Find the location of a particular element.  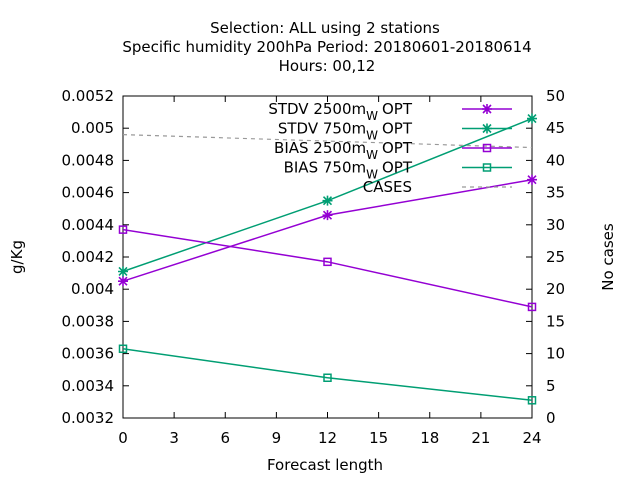

y2-tick-label: 20 is located at coordinates (555, 289).